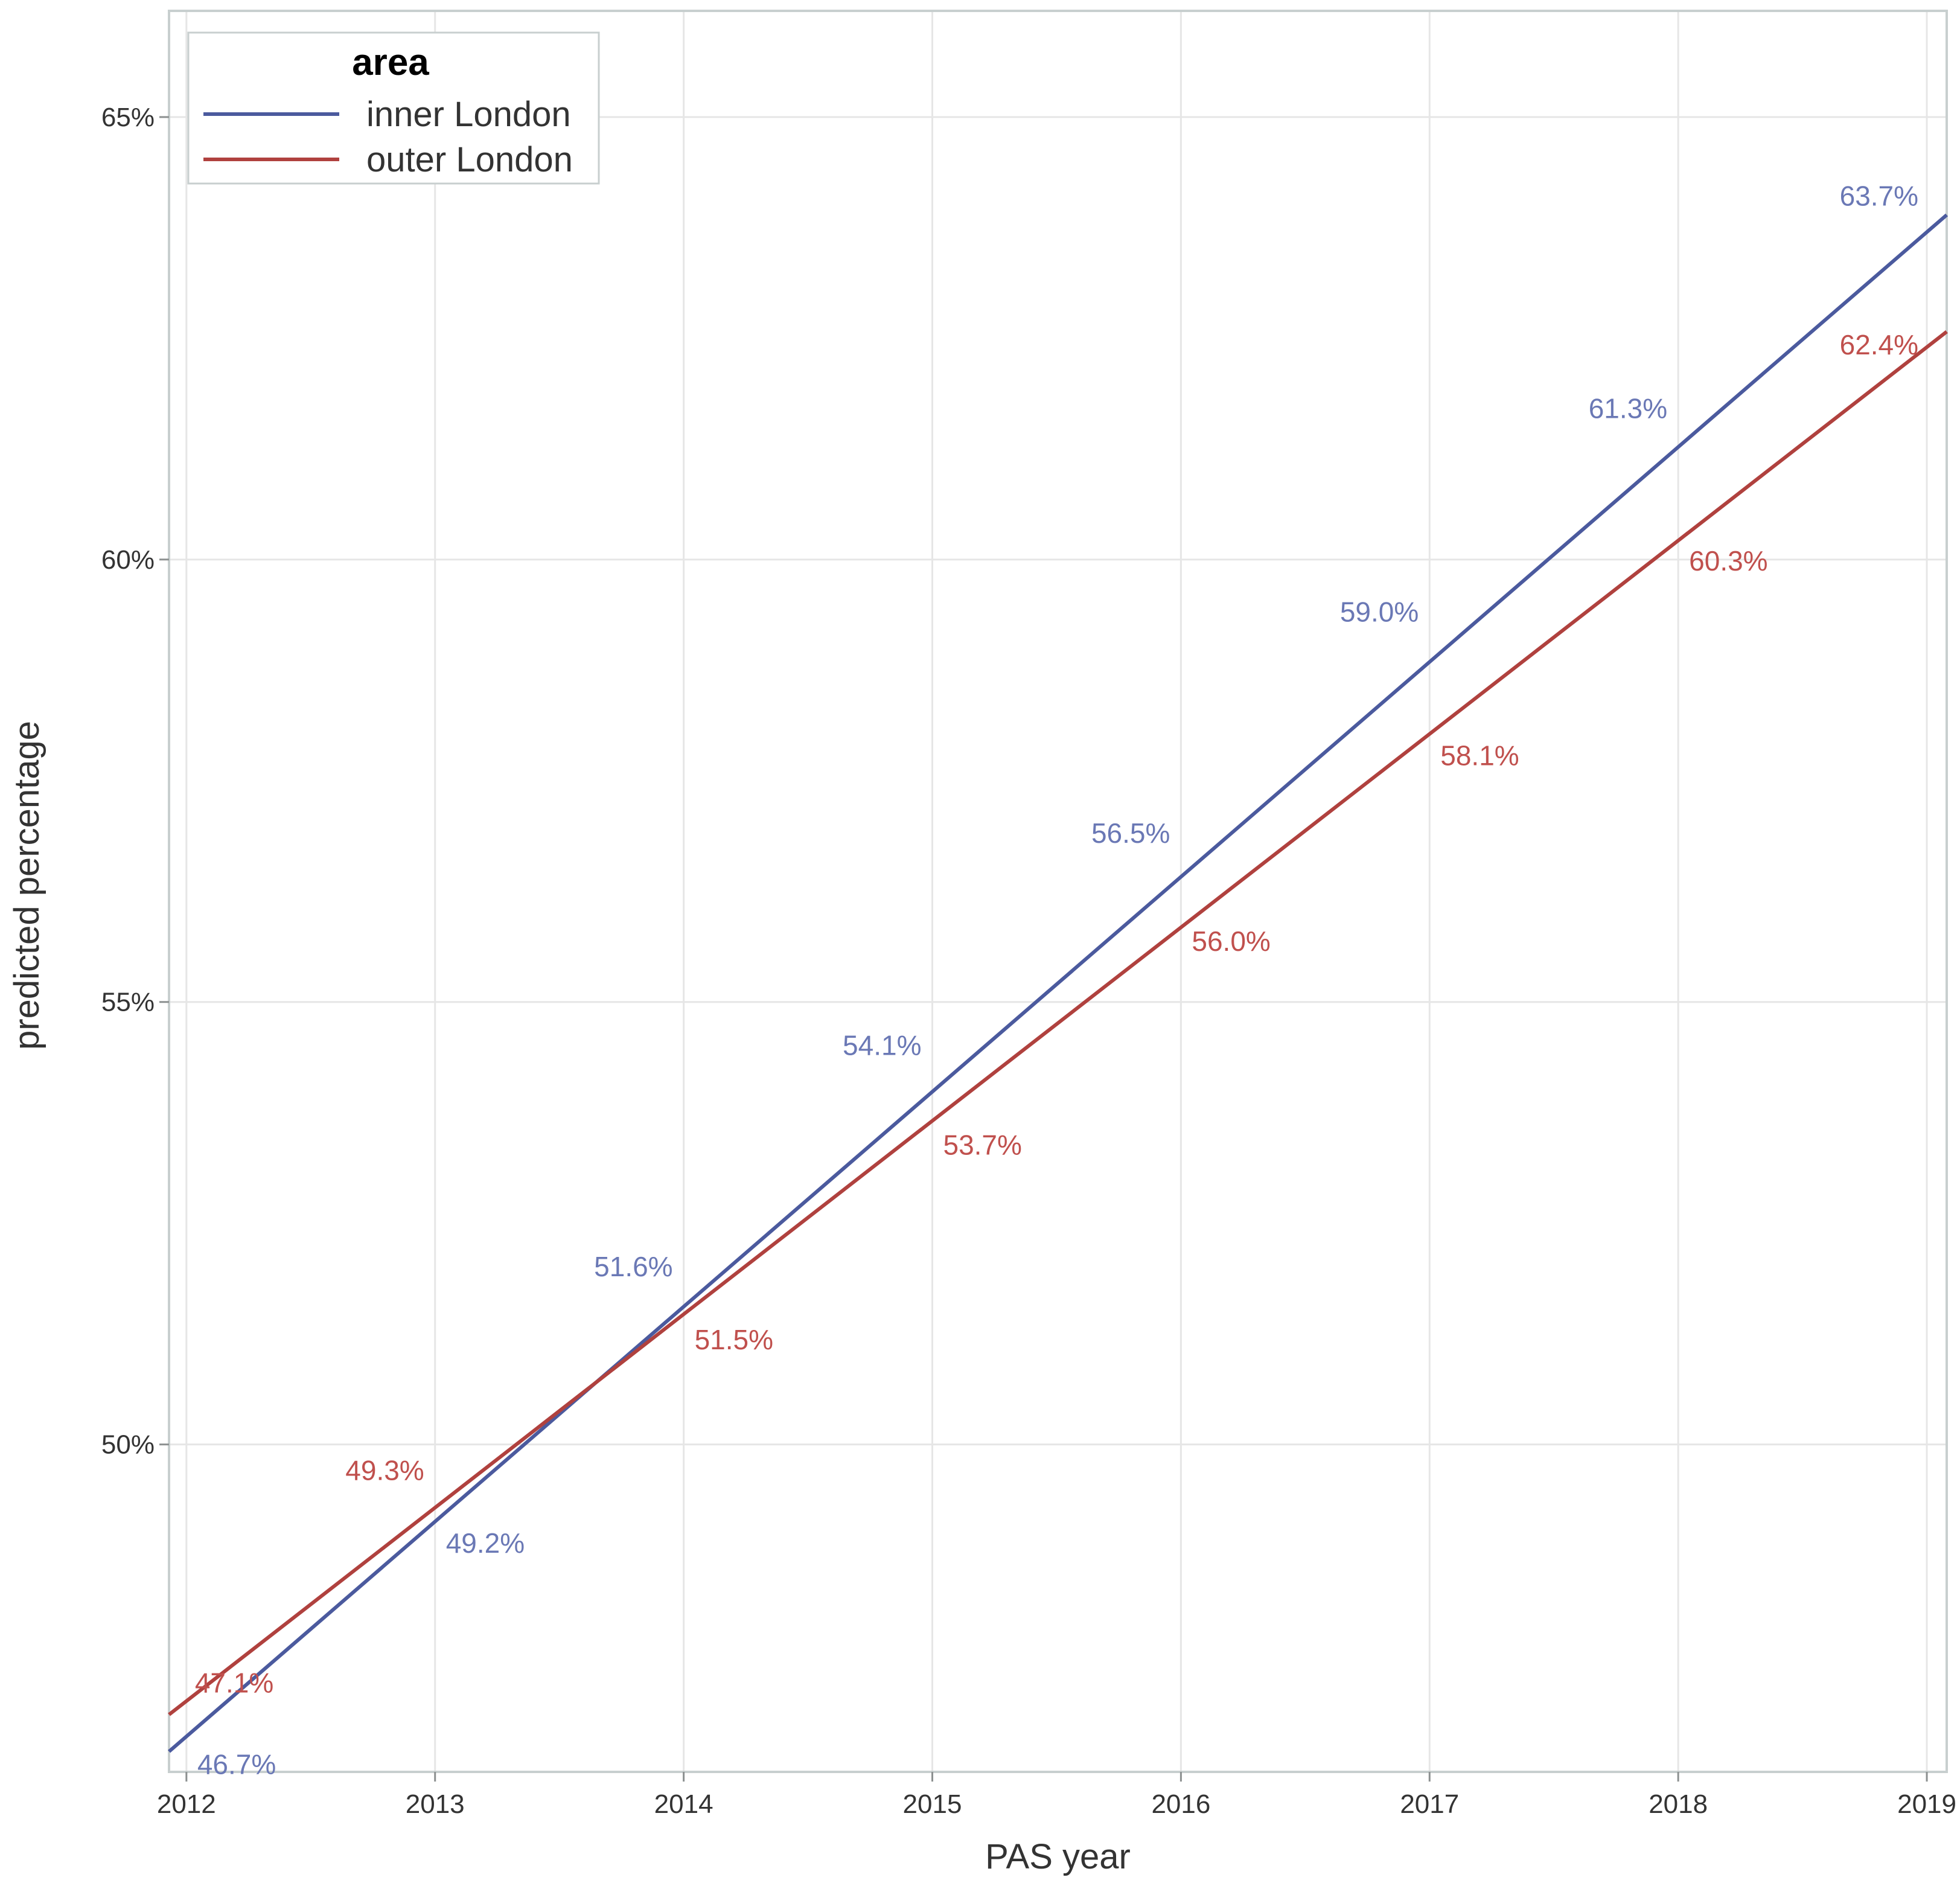 This screenshot has height=1889, width=1960. Describe the element at coordinates (128, 560) in the screenshot. I see `y-tick-label: 60%` at that location.